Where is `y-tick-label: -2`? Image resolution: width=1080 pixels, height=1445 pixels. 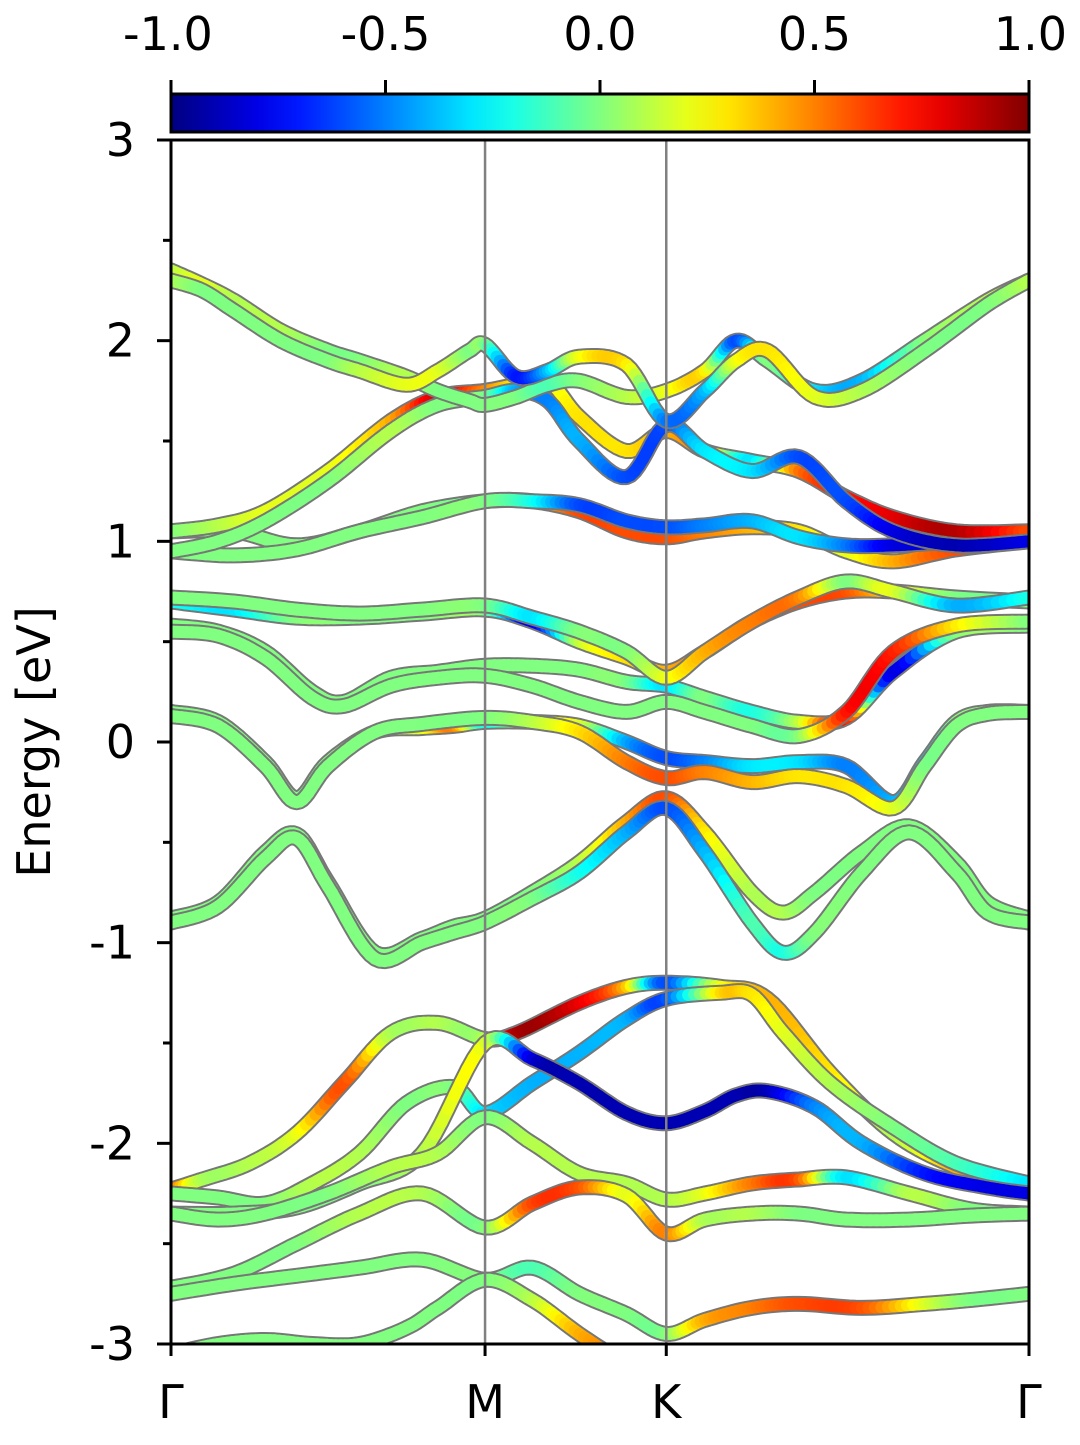 y-tick-label: -2 is located at coordinates (112, 1143).